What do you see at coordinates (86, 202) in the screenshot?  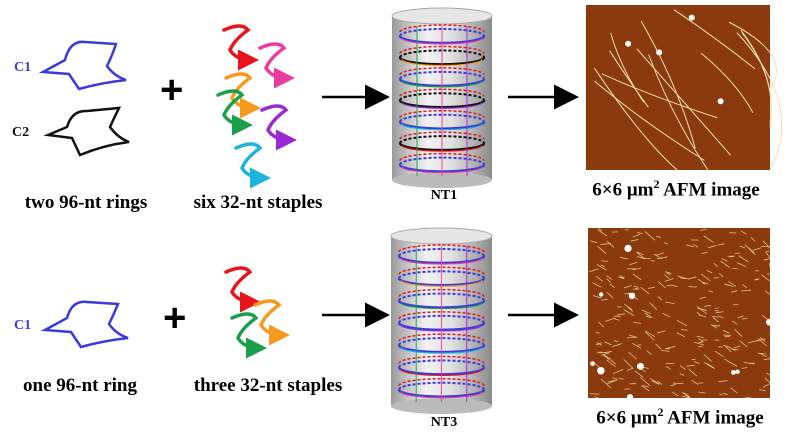 I see `rings-caption: two 96-nt rings` at bounding box center [86, 202].